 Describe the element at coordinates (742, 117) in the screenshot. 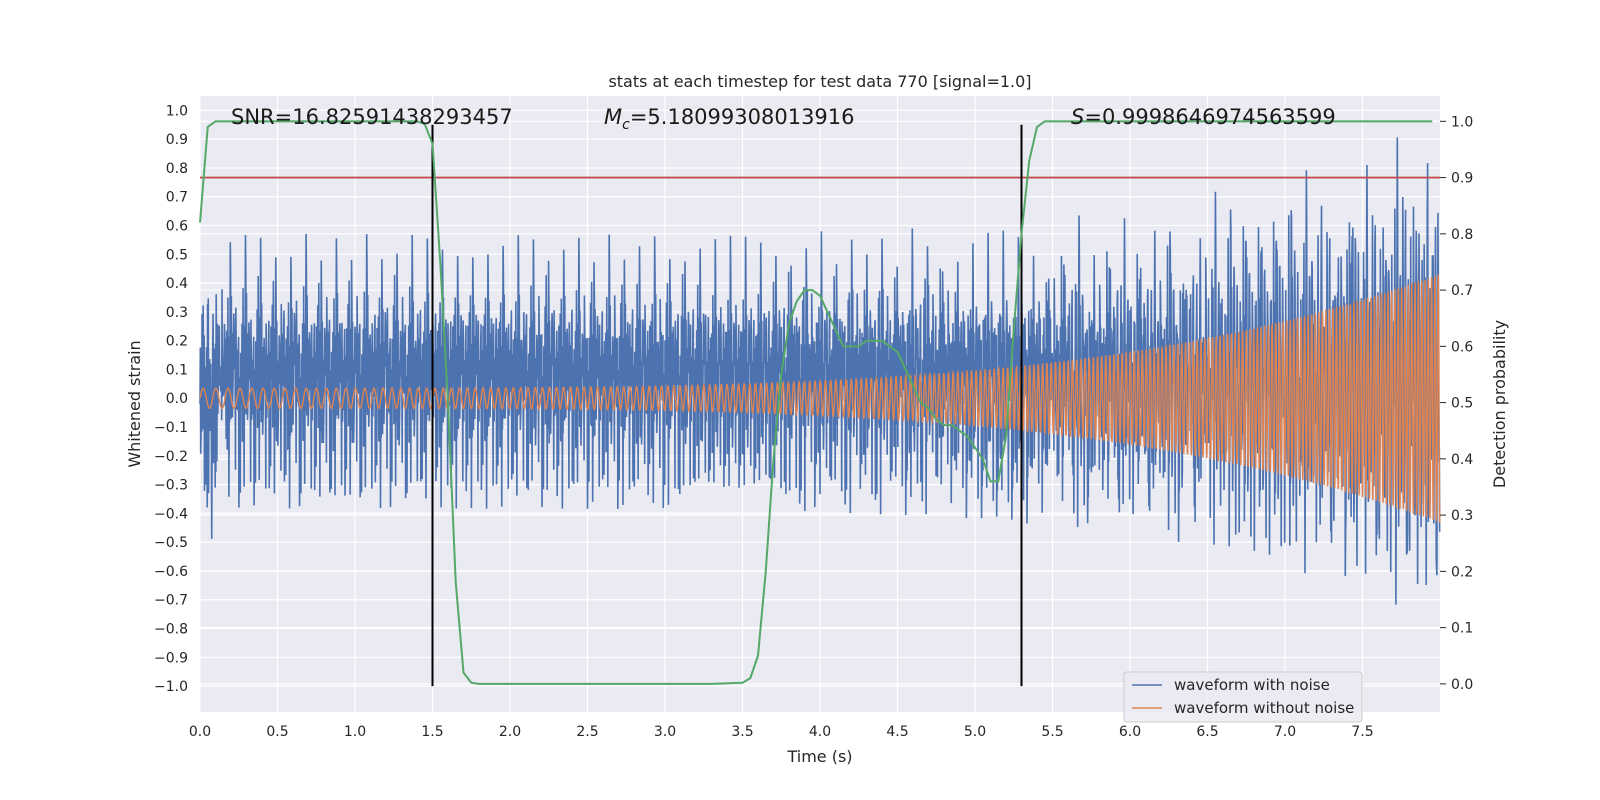

I see `chirp-mass-value: =5.18099308013916` at that location.